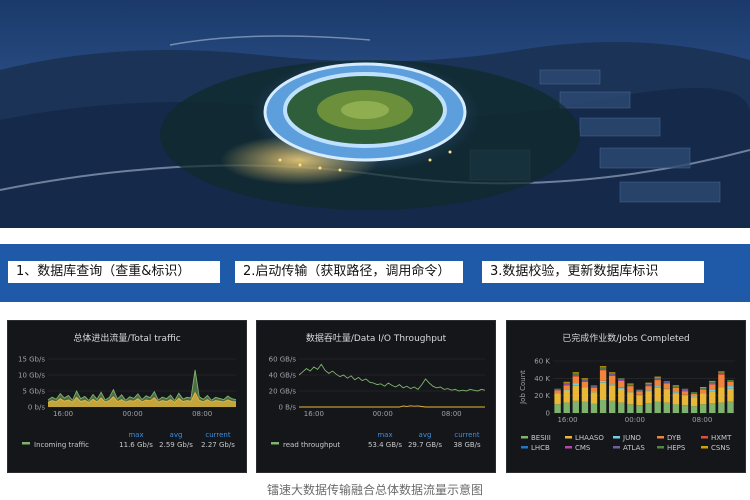  What do you see at coordinates (542, 396) in the screenshot?
I see `y-tick-label: 20 K` at bounding box center [542, 396].